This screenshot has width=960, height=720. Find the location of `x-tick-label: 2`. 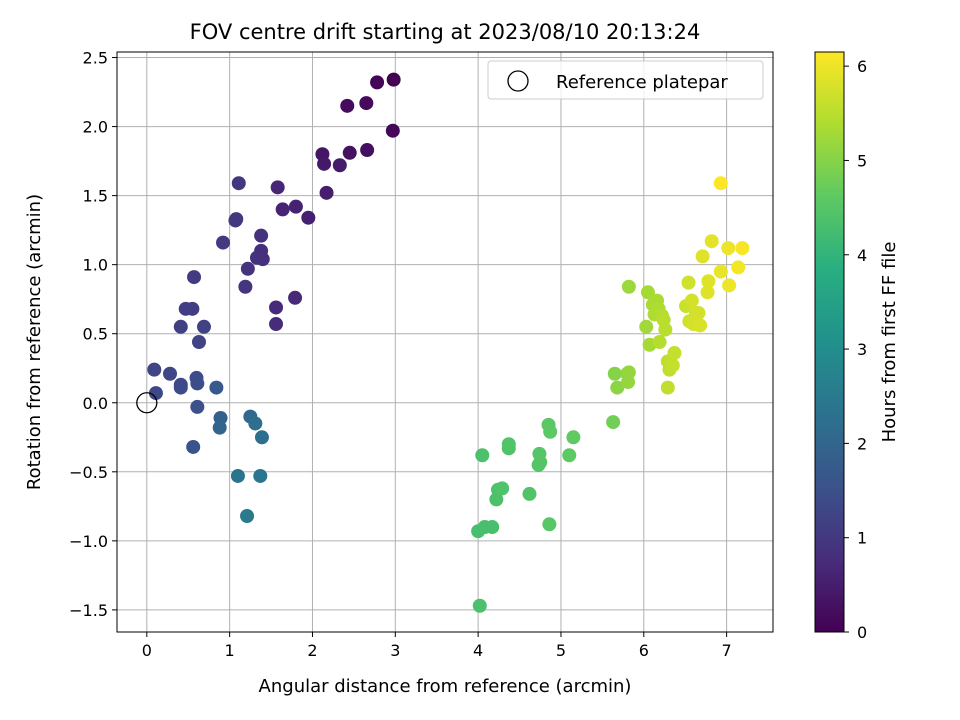

x-tick-label: 2 is located at coordinates (312, 650).